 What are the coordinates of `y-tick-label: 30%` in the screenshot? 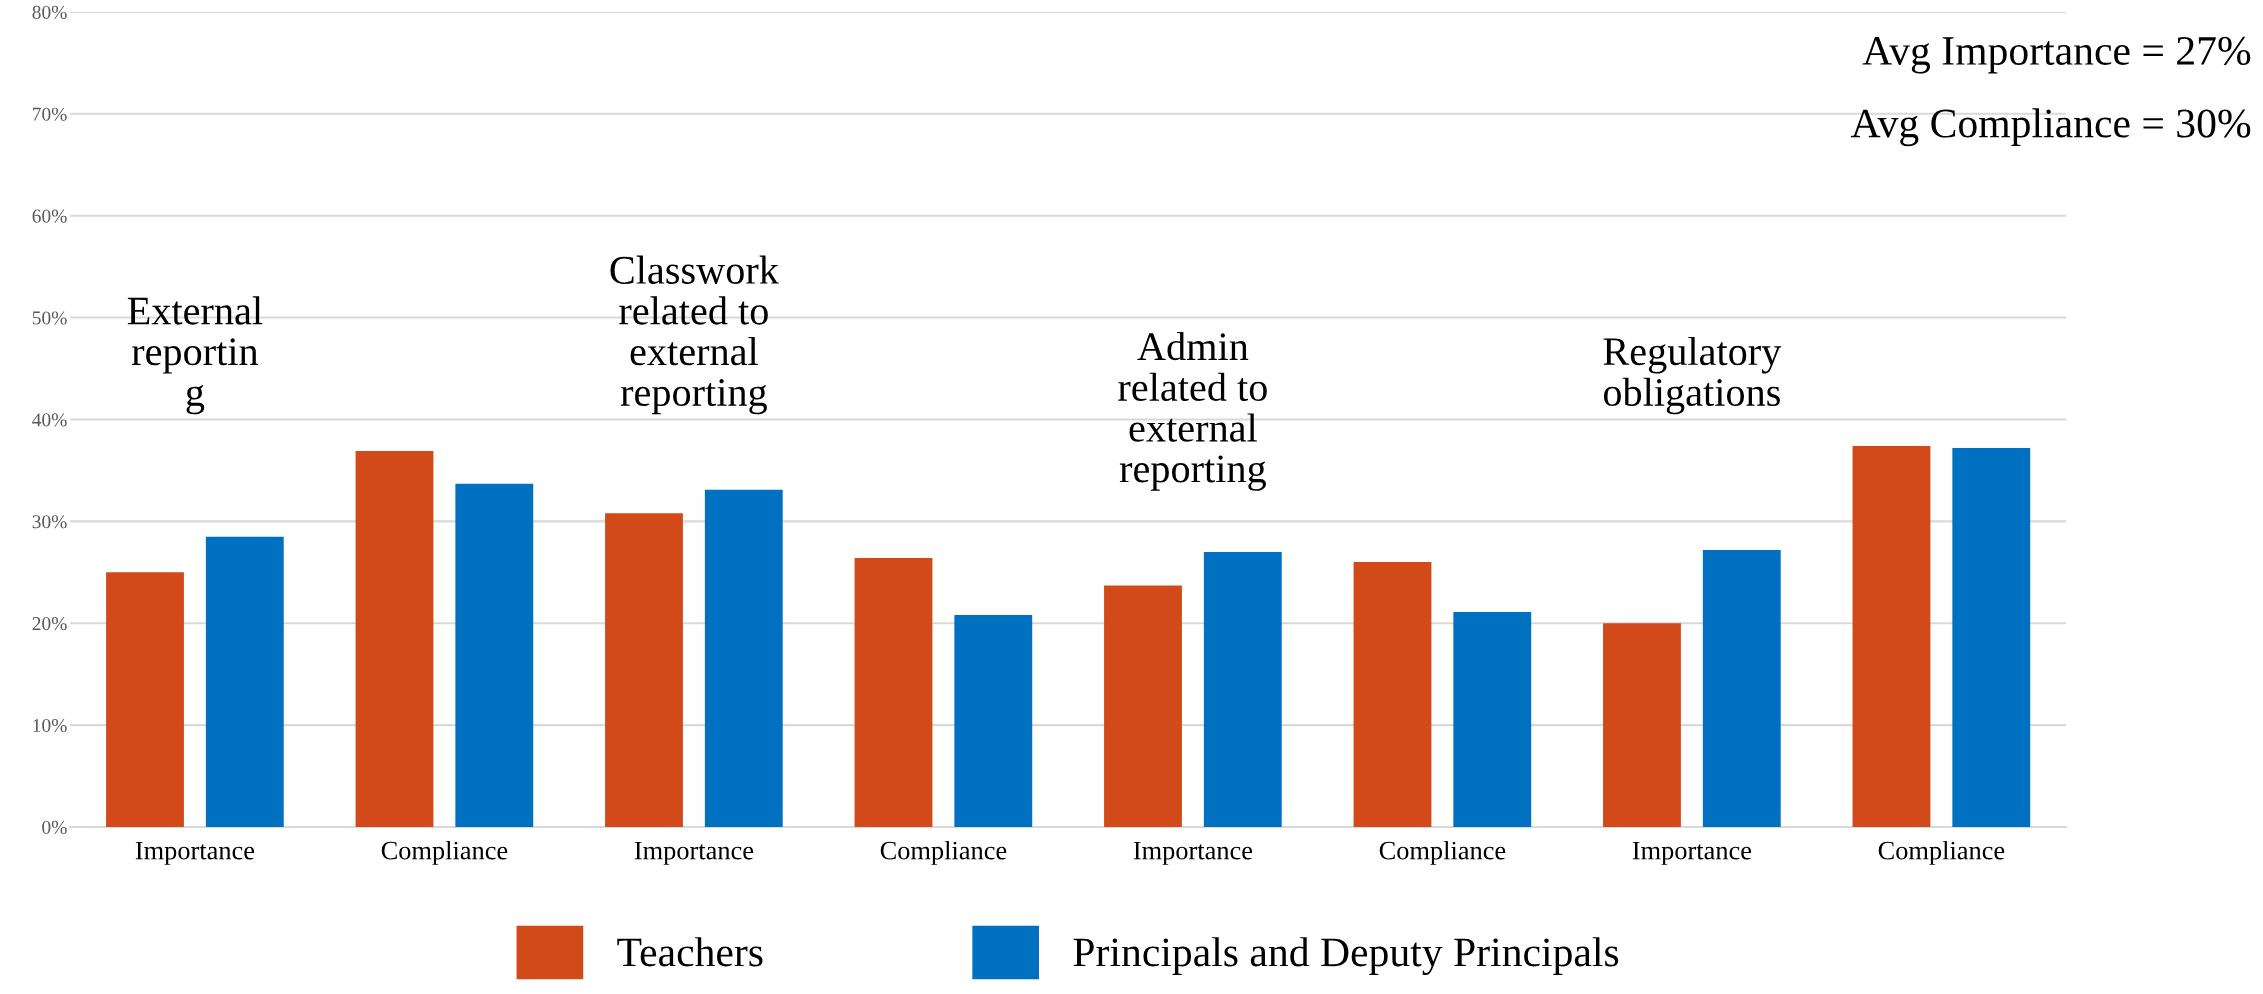 It's located at (49, 522).